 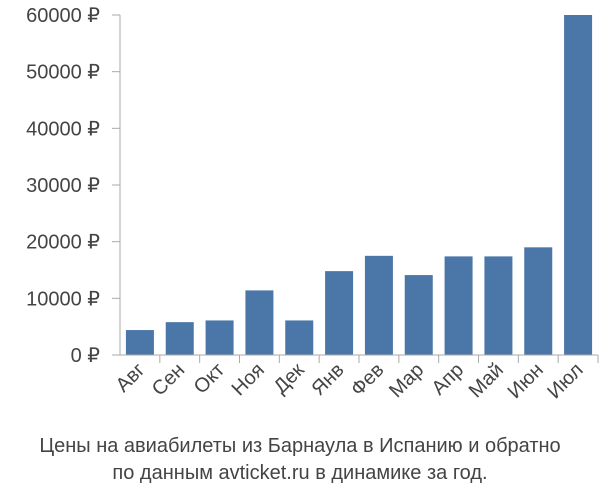 I want to click on x-tick-label: Янв, so click(x=328, y=379).